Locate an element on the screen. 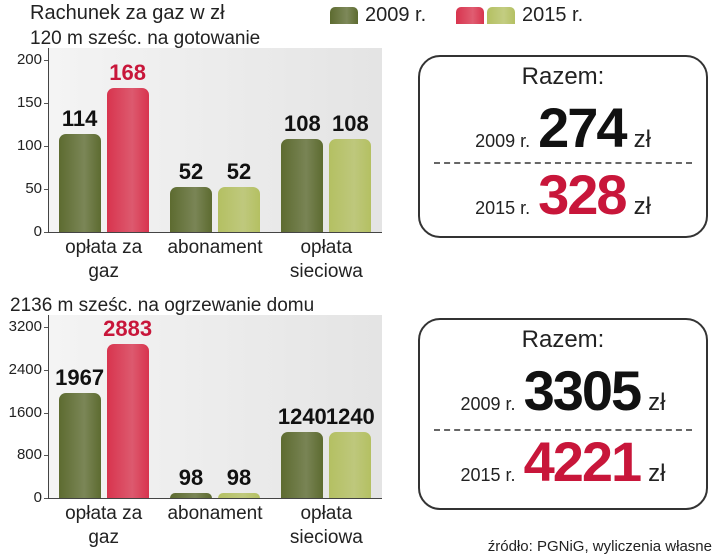 The width and height of the screenshot is (720, 559). total-row: 2009 r. 3305 zł is located at coordinates (563, 393).